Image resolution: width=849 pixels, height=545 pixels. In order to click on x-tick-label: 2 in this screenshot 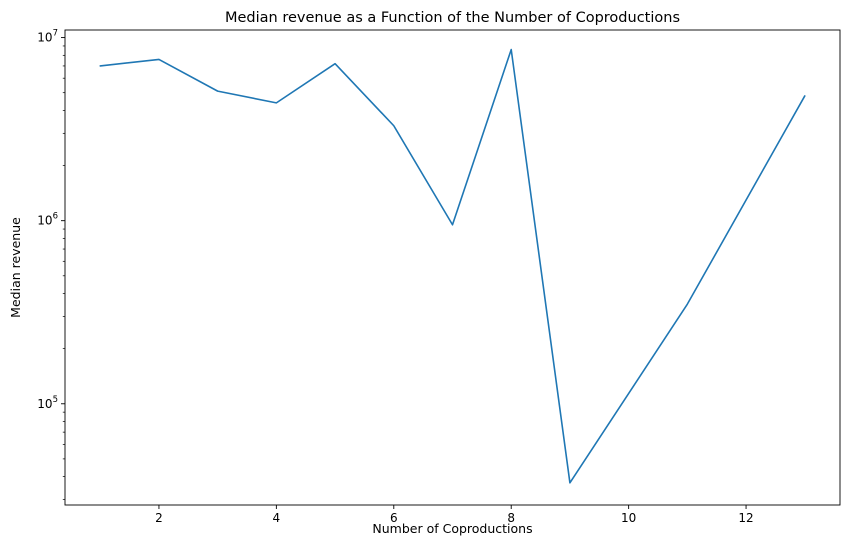, I will do `click(159, 518)`.